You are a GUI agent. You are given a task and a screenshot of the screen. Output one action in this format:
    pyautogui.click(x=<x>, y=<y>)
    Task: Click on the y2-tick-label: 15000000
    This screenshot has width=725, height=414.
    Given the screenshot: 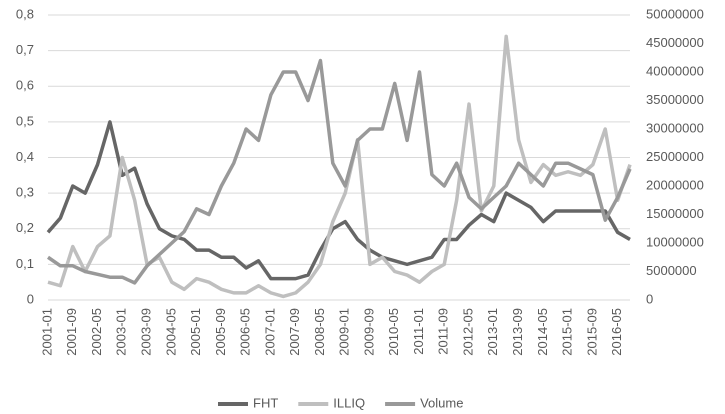 What is the action you would take?
    pyautogui.click(x=675, y=213)
    